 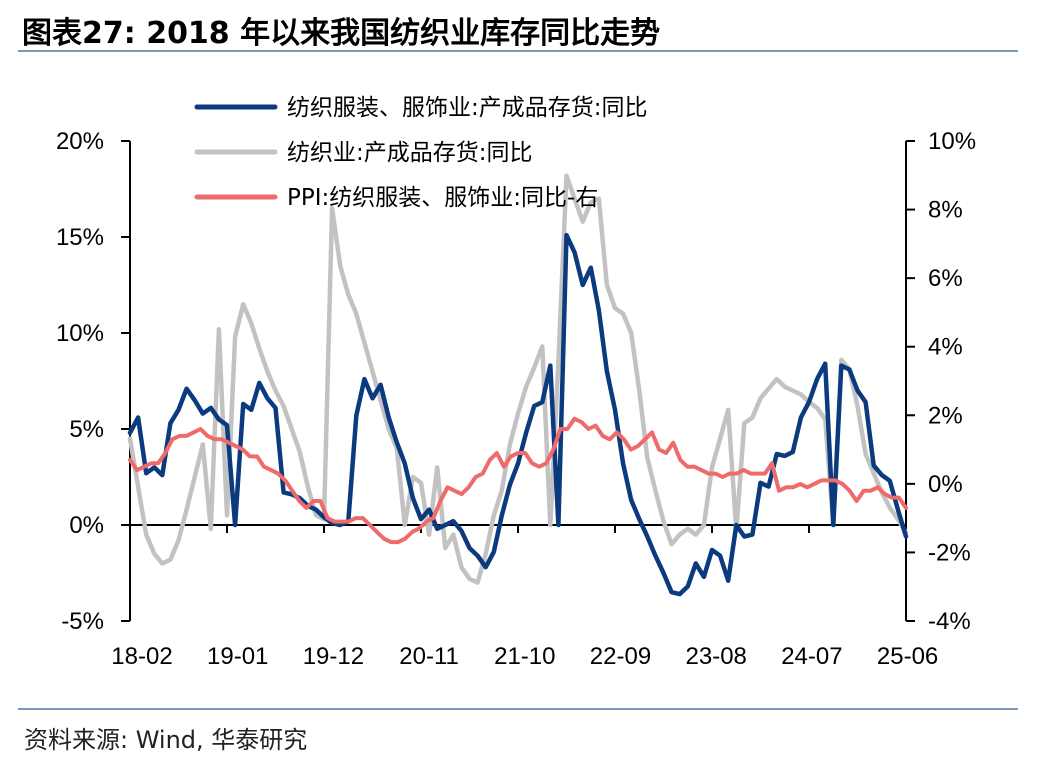 I want to click on legend-label: 纺织服装、服饰业:产成品存货:同比, so click(x=467, y=108).